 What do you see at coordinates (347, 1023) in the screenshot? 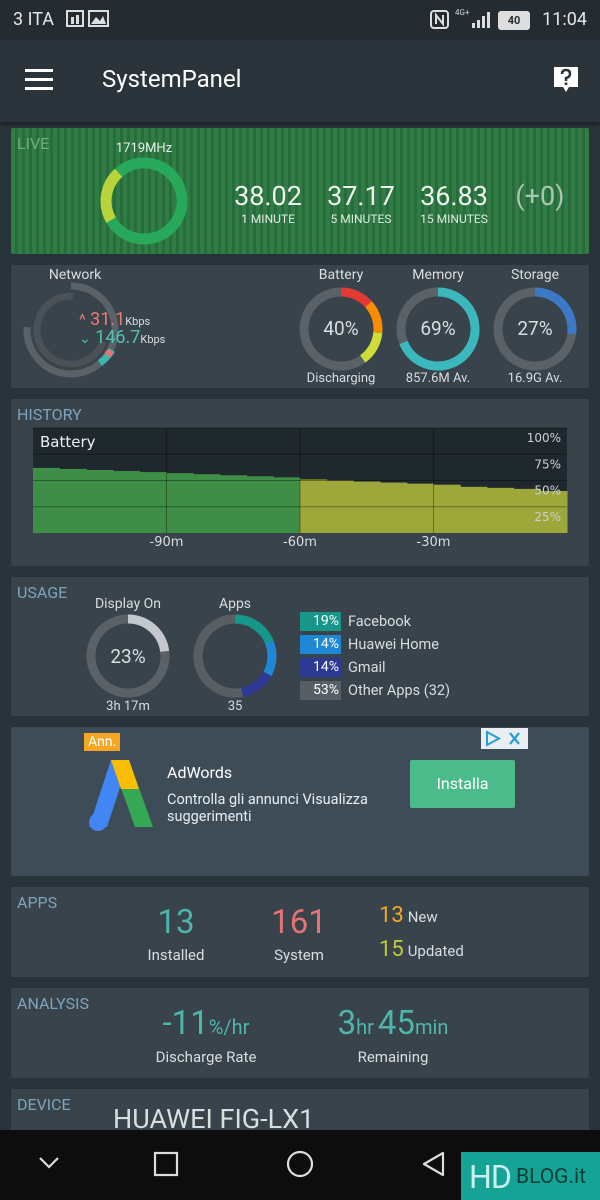
I see `hours-value: 3` at bounding box center [347, 1023].